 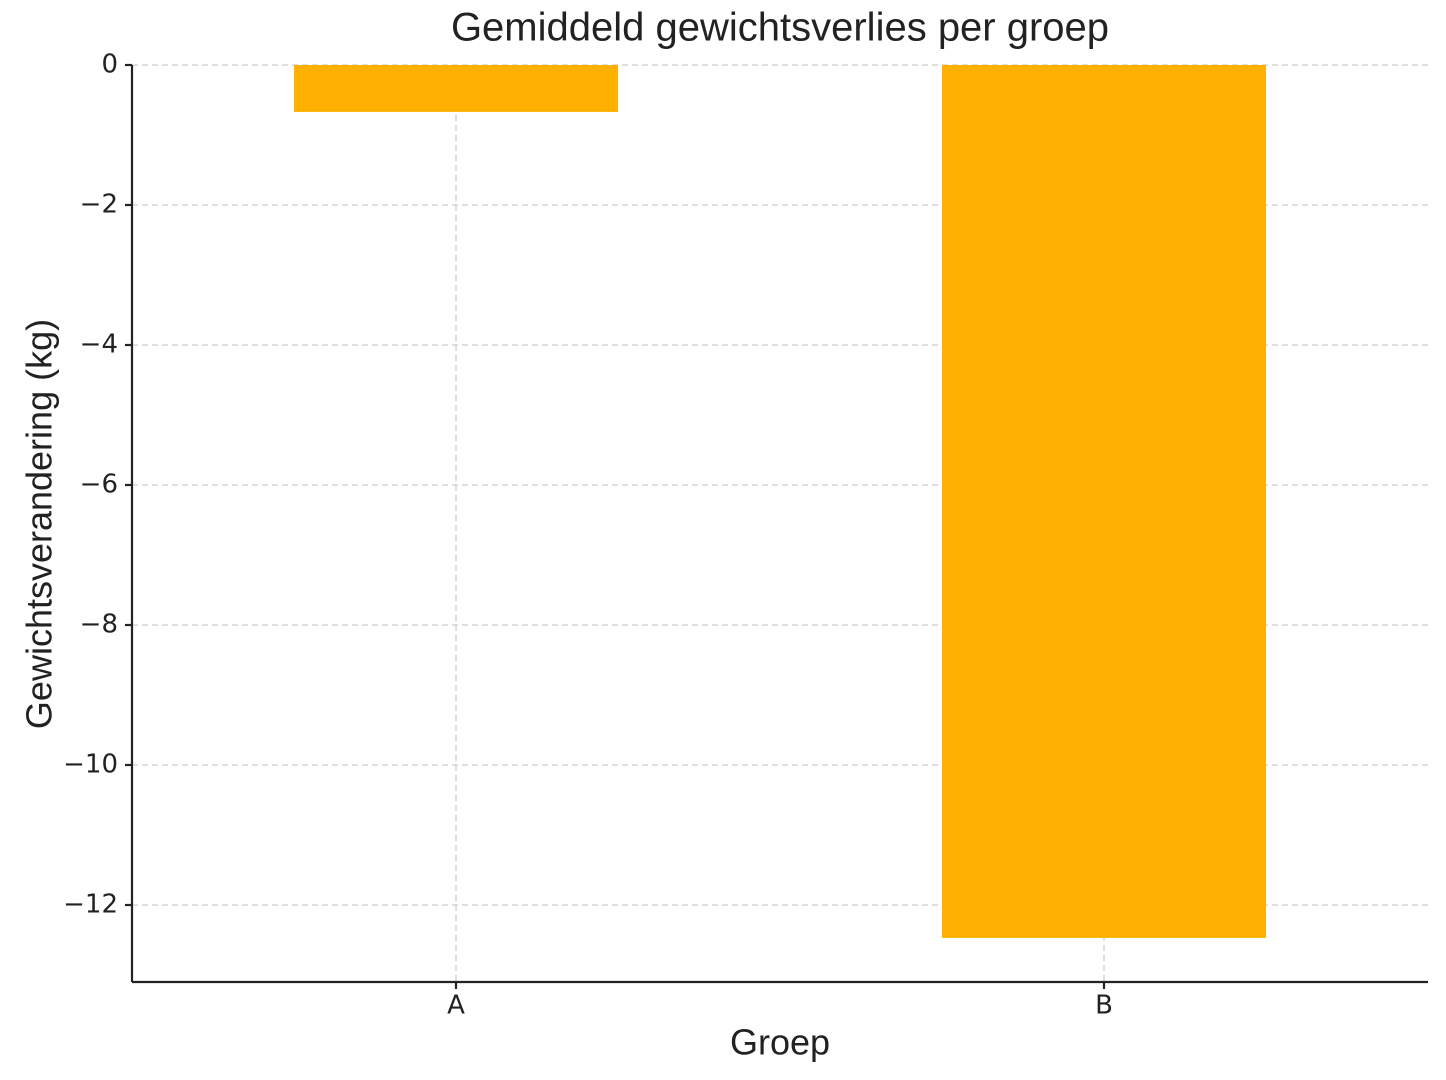 I want to click on y-axis-label: Gewichtsverandering (kg), so click(x=39, y=524).